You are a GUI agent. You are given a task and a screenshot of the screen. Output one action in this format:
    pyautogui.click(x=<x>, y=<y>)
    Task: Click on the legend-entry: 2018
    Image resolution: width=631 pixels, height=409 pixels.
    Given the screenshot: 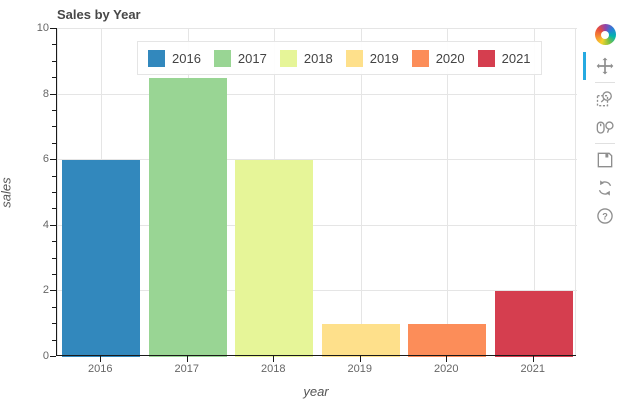 What is the action you would take?
    pyautogui.click(x=306, y=58)
    